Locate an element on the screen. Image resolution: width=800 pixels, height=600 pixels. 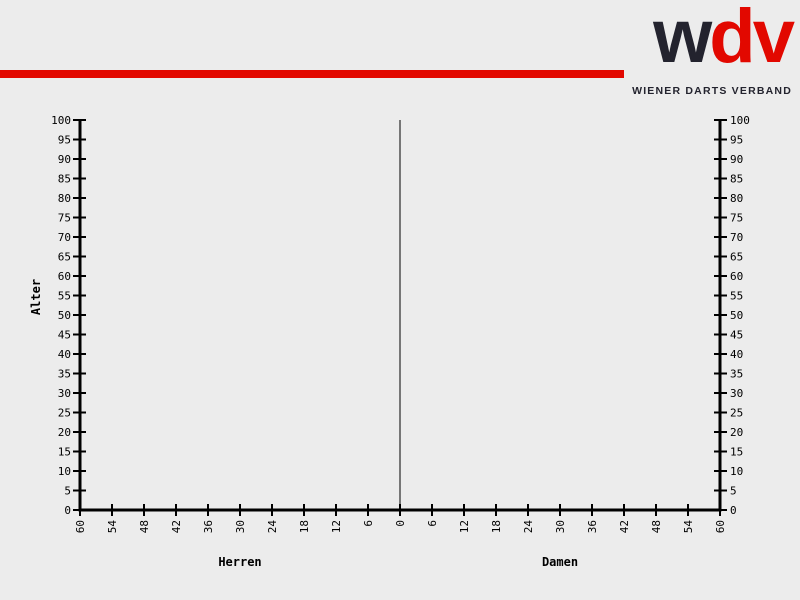
logo-wordmark: wdv is located at coordinates (724, 37).